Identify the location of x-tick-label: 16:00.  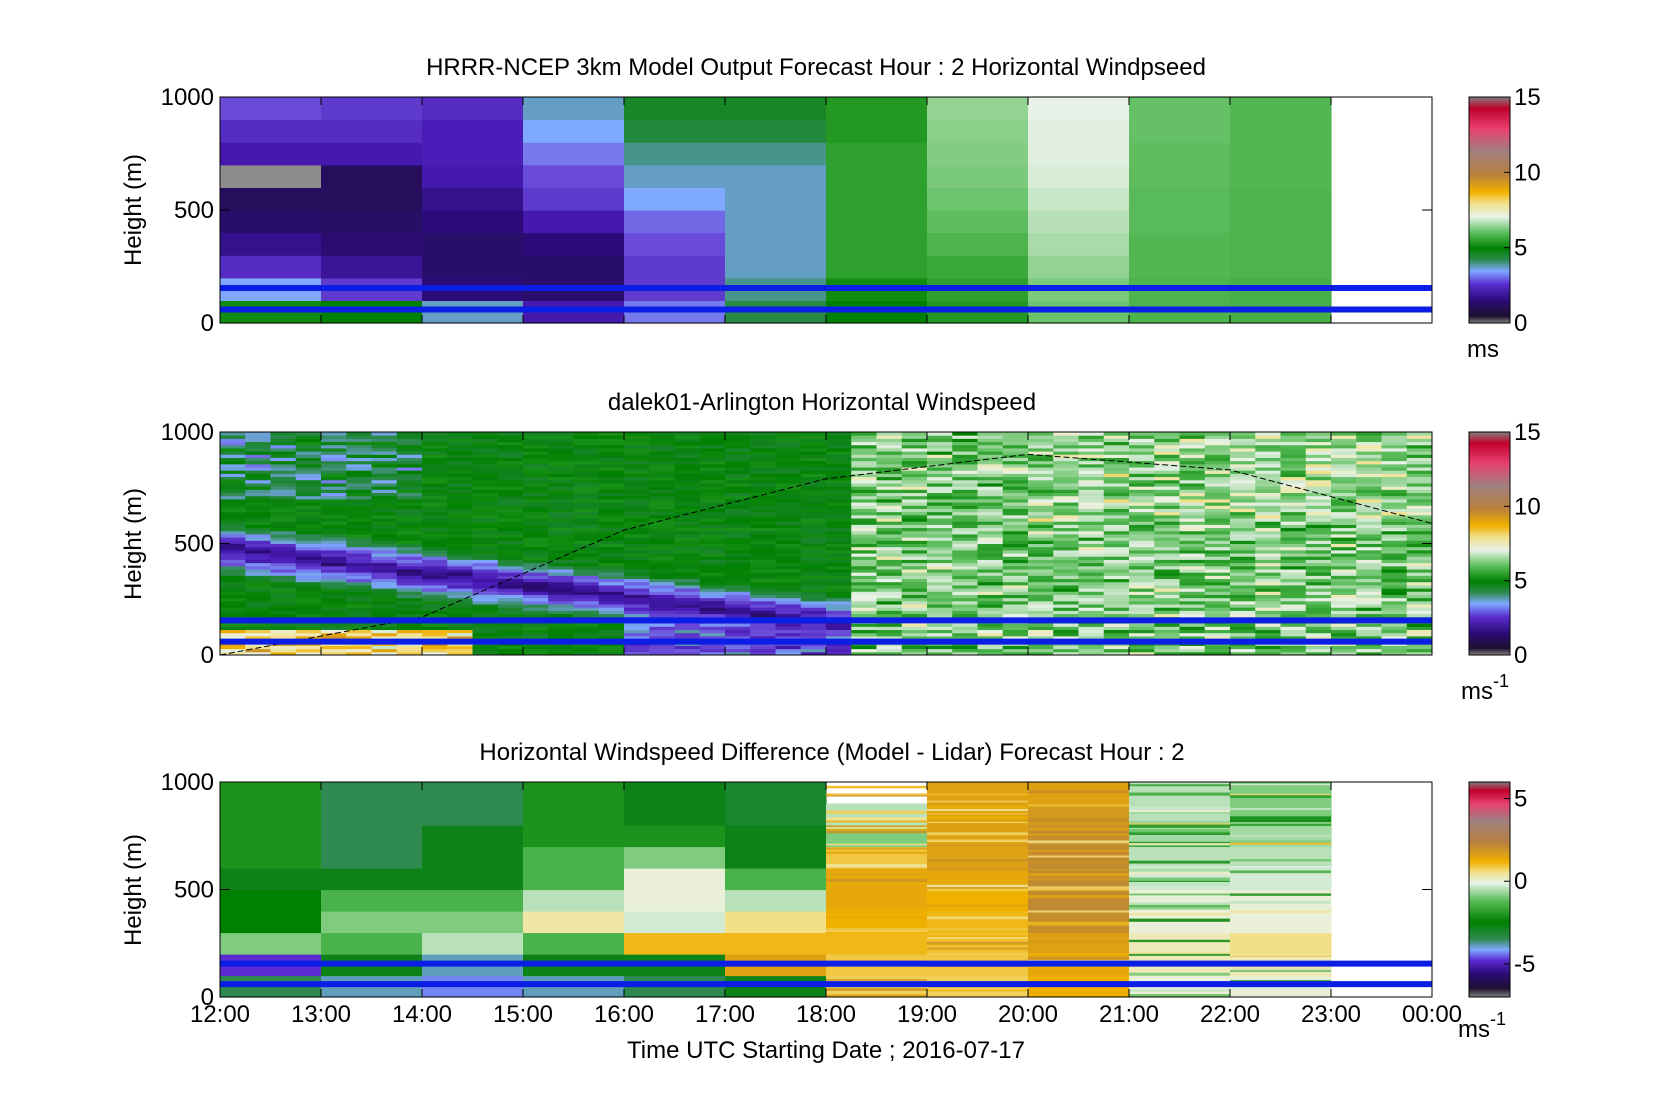
(624, 1014).